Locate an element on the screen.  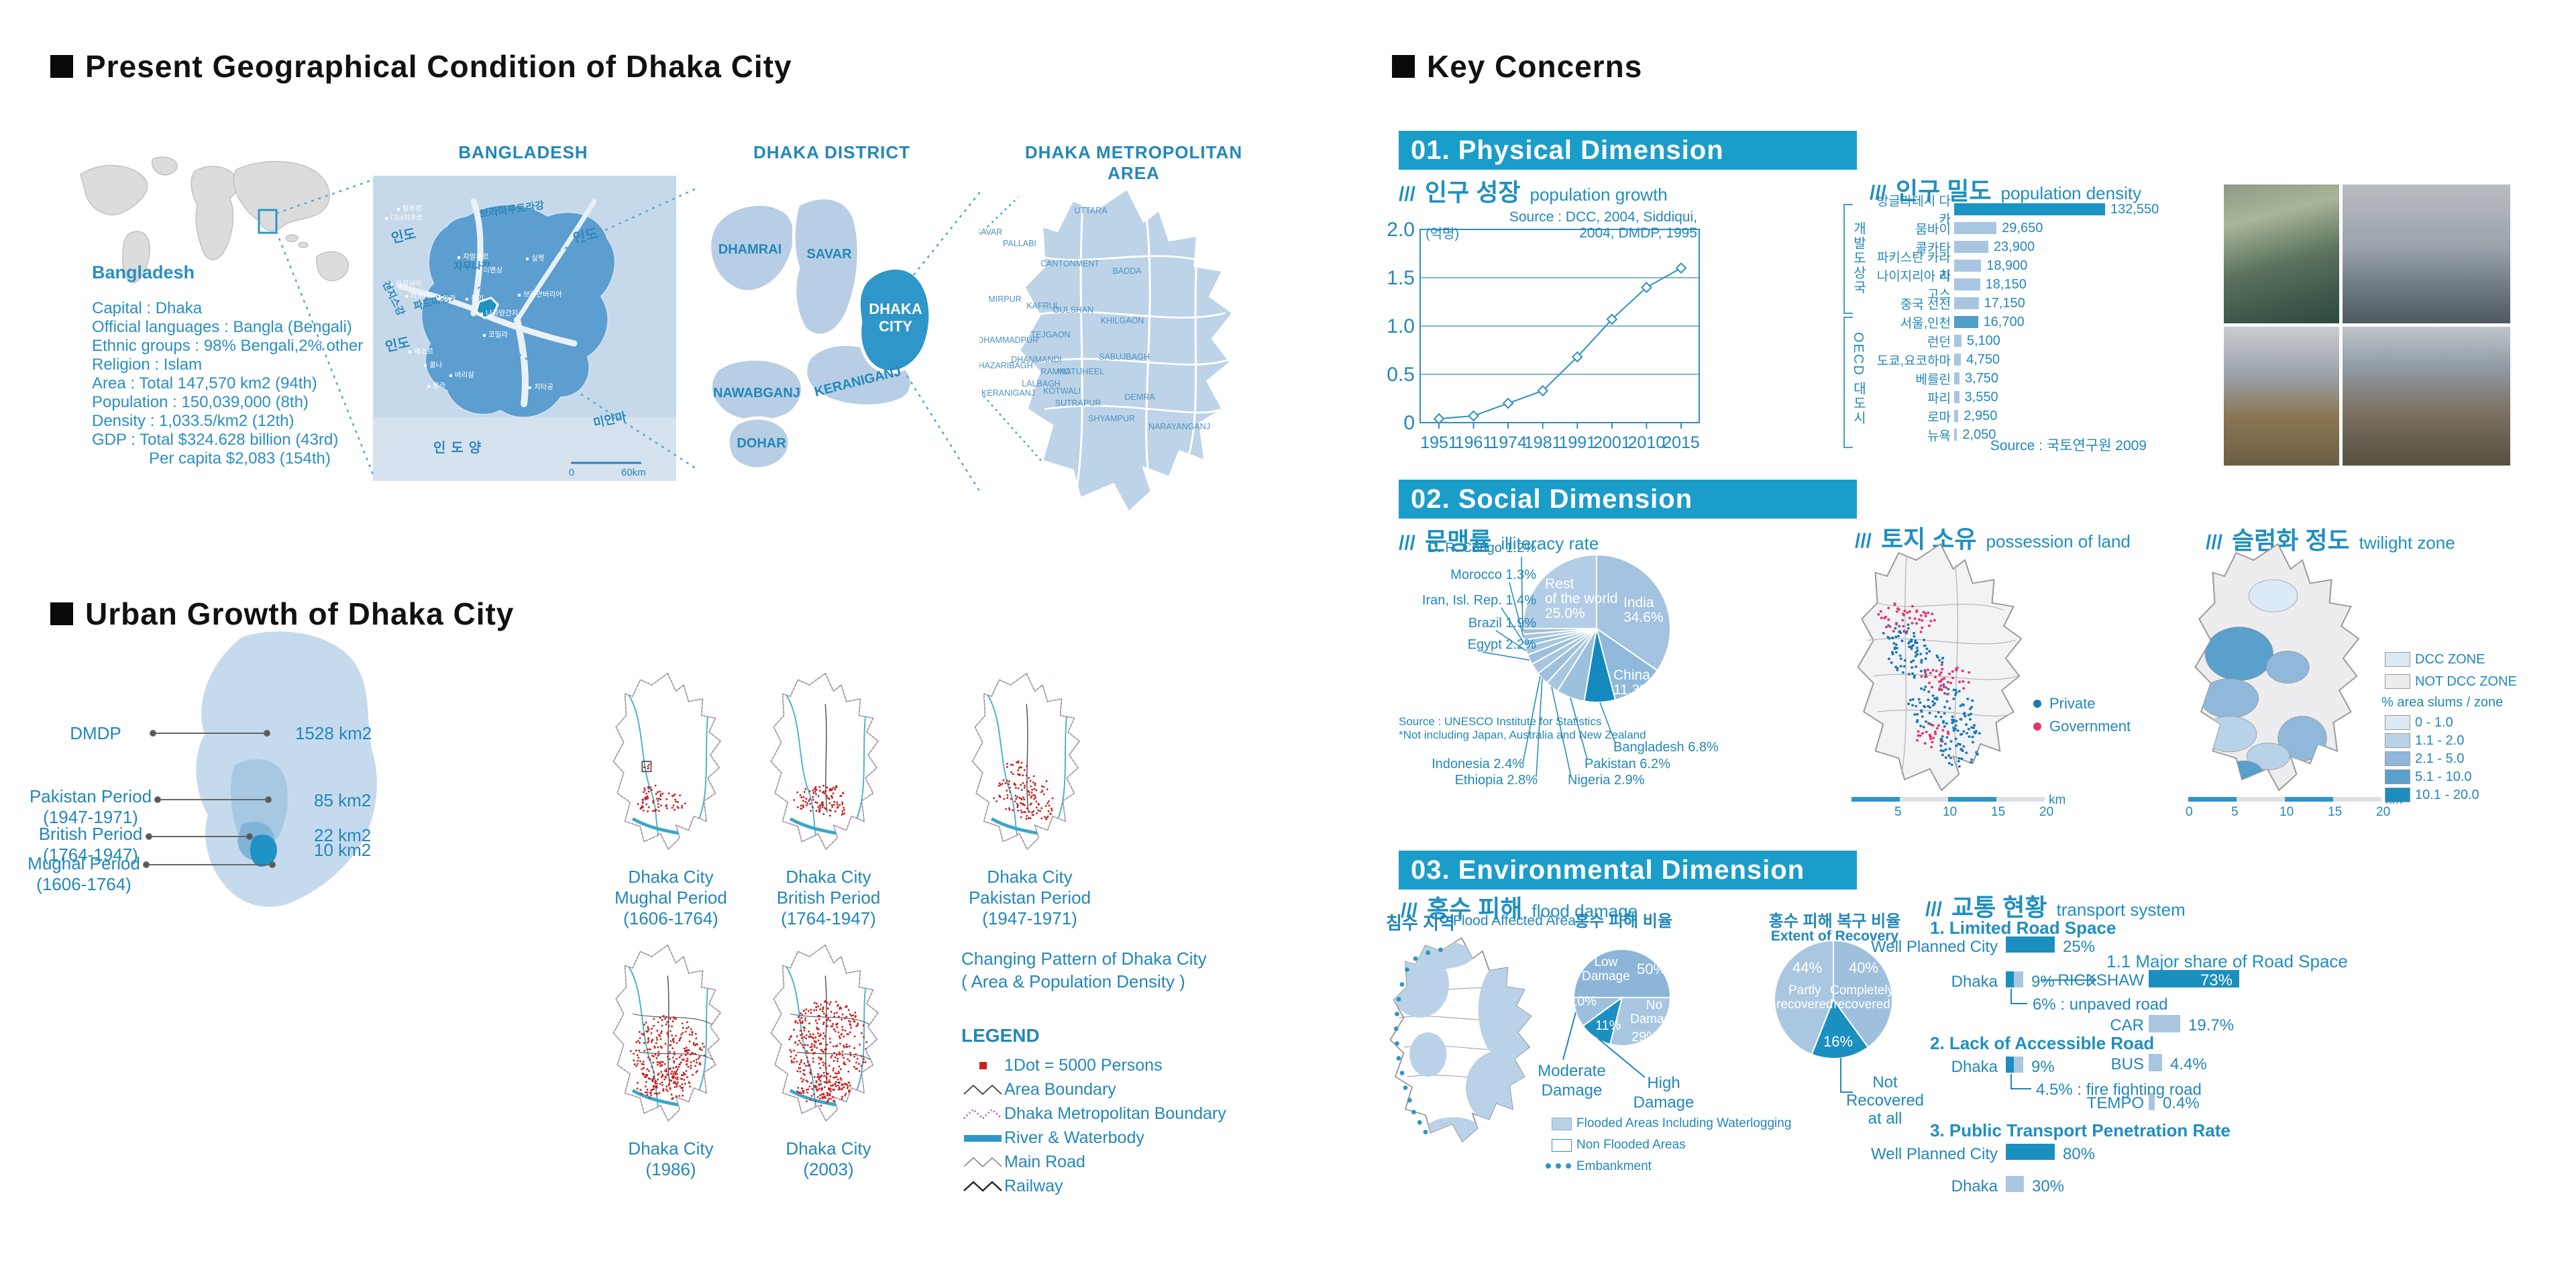
svg-text: 몽라 is located at coordinates (439, 386).